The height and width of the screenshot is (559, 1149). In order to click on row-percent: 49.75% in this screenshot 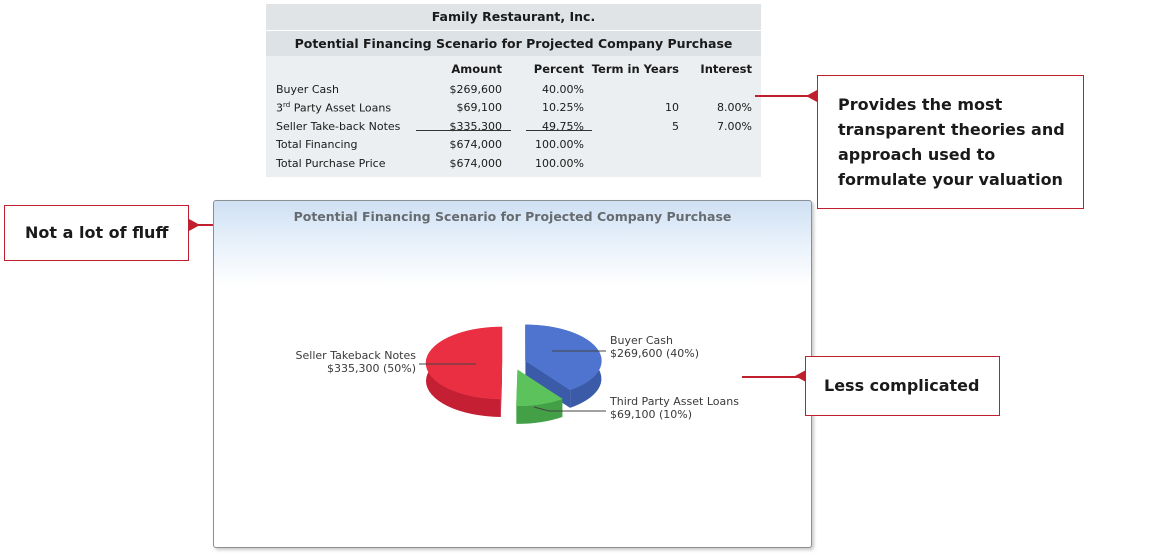, I will do `click(563, 126)`.